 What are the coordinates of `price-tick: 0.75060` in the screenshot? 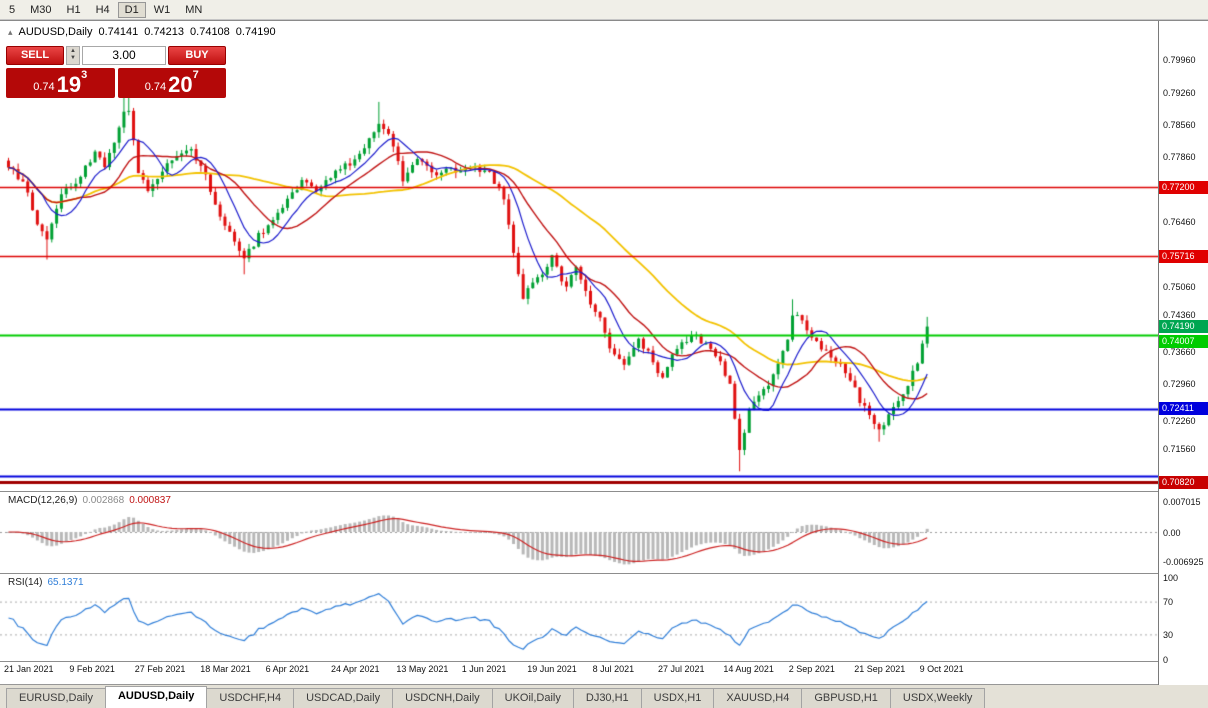 It's located at (1179, 286).